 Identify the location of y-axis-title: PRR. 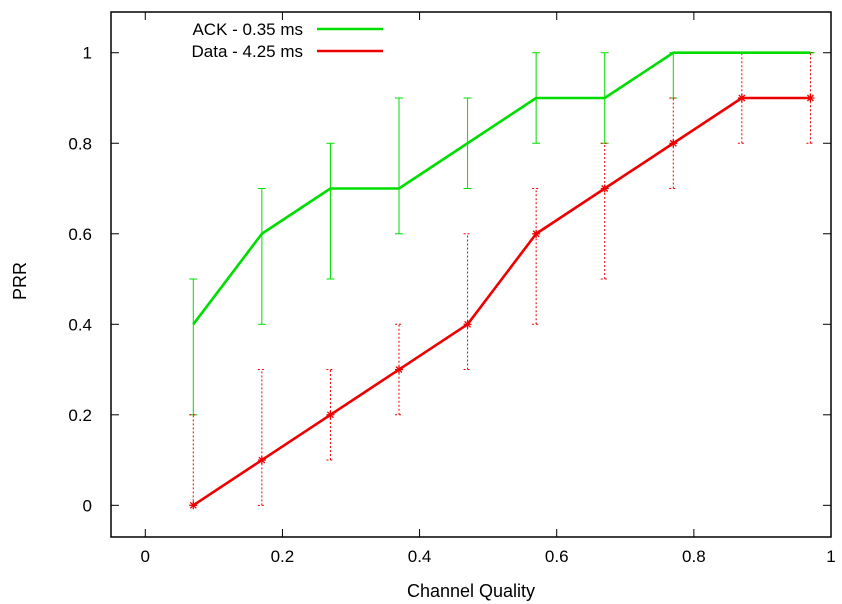
(20, 281).